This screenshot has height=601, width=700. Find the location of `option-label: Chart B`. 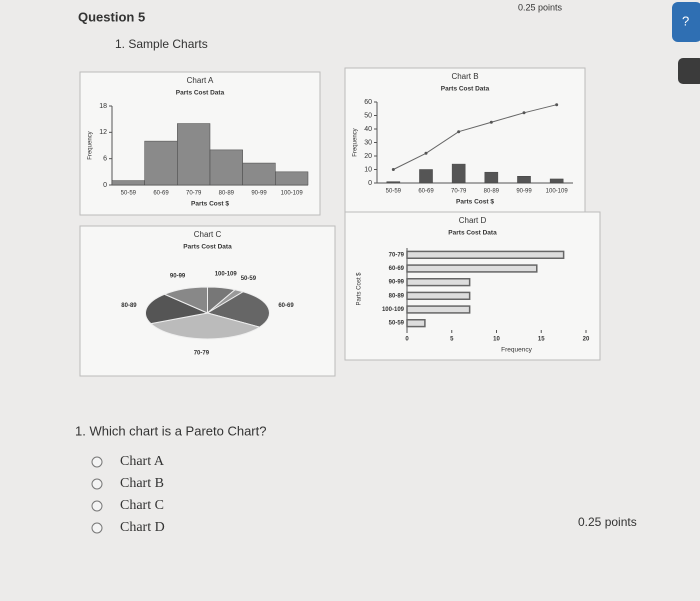

option-label: Chart B is located at coordinates (142, 483).